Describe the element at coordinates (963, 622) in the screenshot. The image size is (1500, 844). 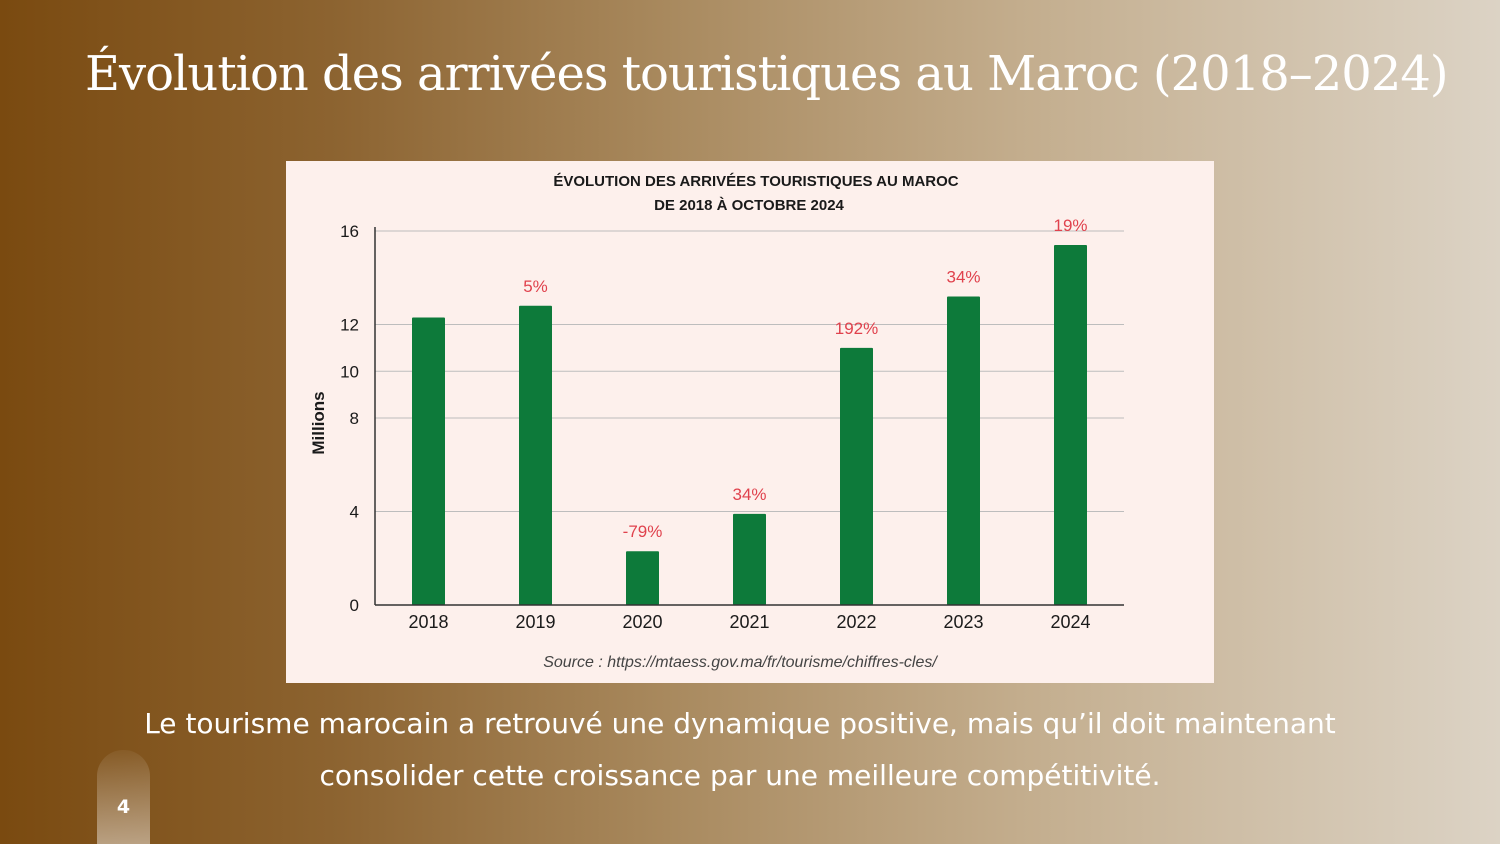
I see `x-tick-label: 2023` at that location.